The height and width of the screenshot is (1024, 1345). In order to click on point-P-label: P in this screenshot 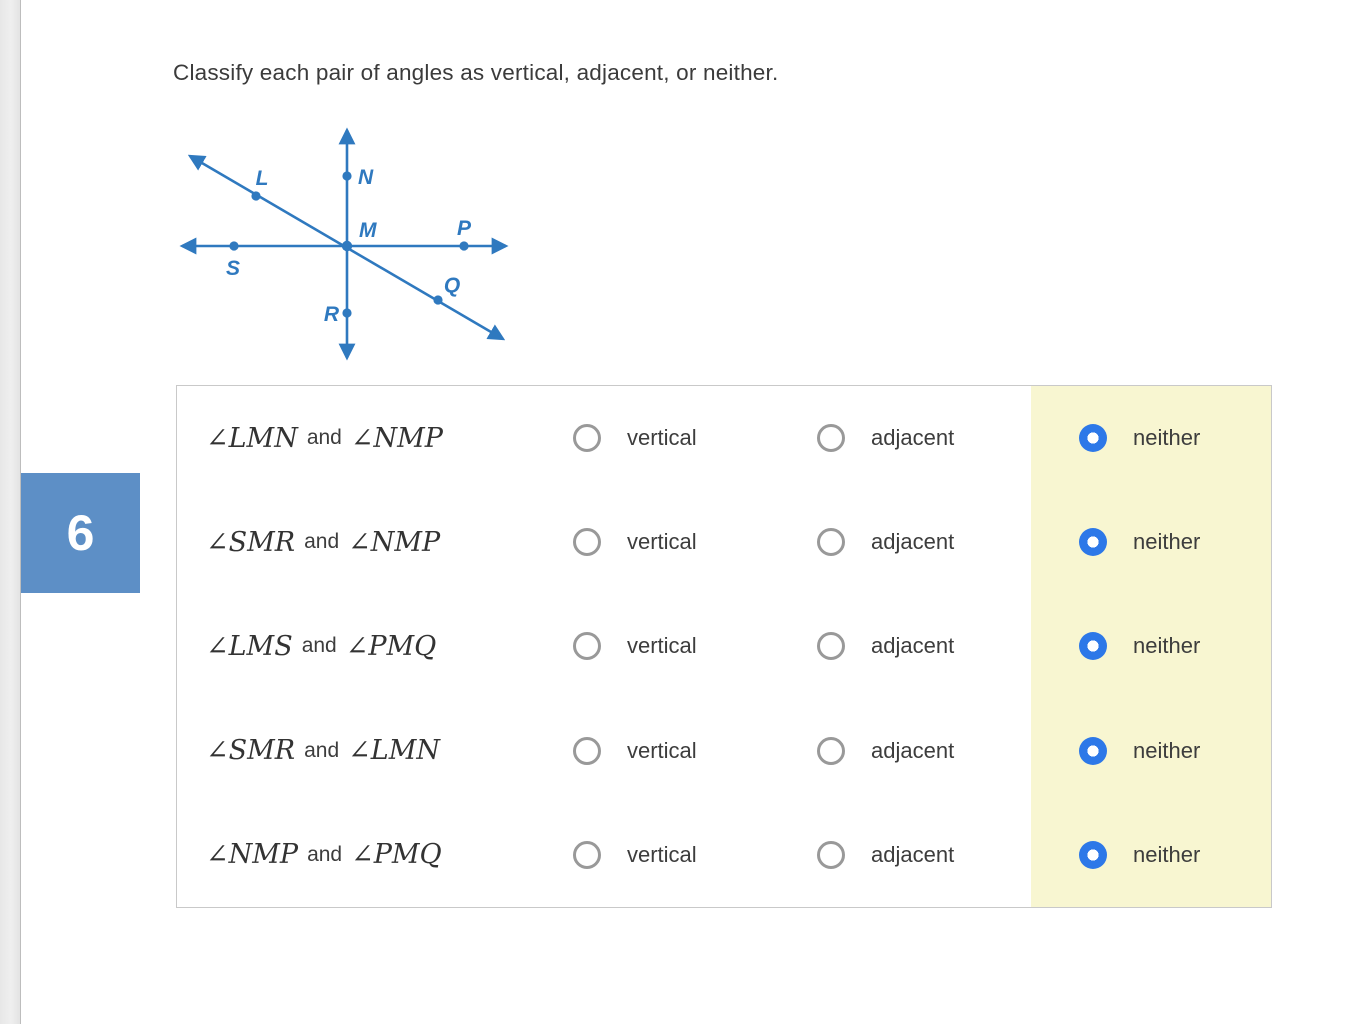, I will do `click(464, 228)`.